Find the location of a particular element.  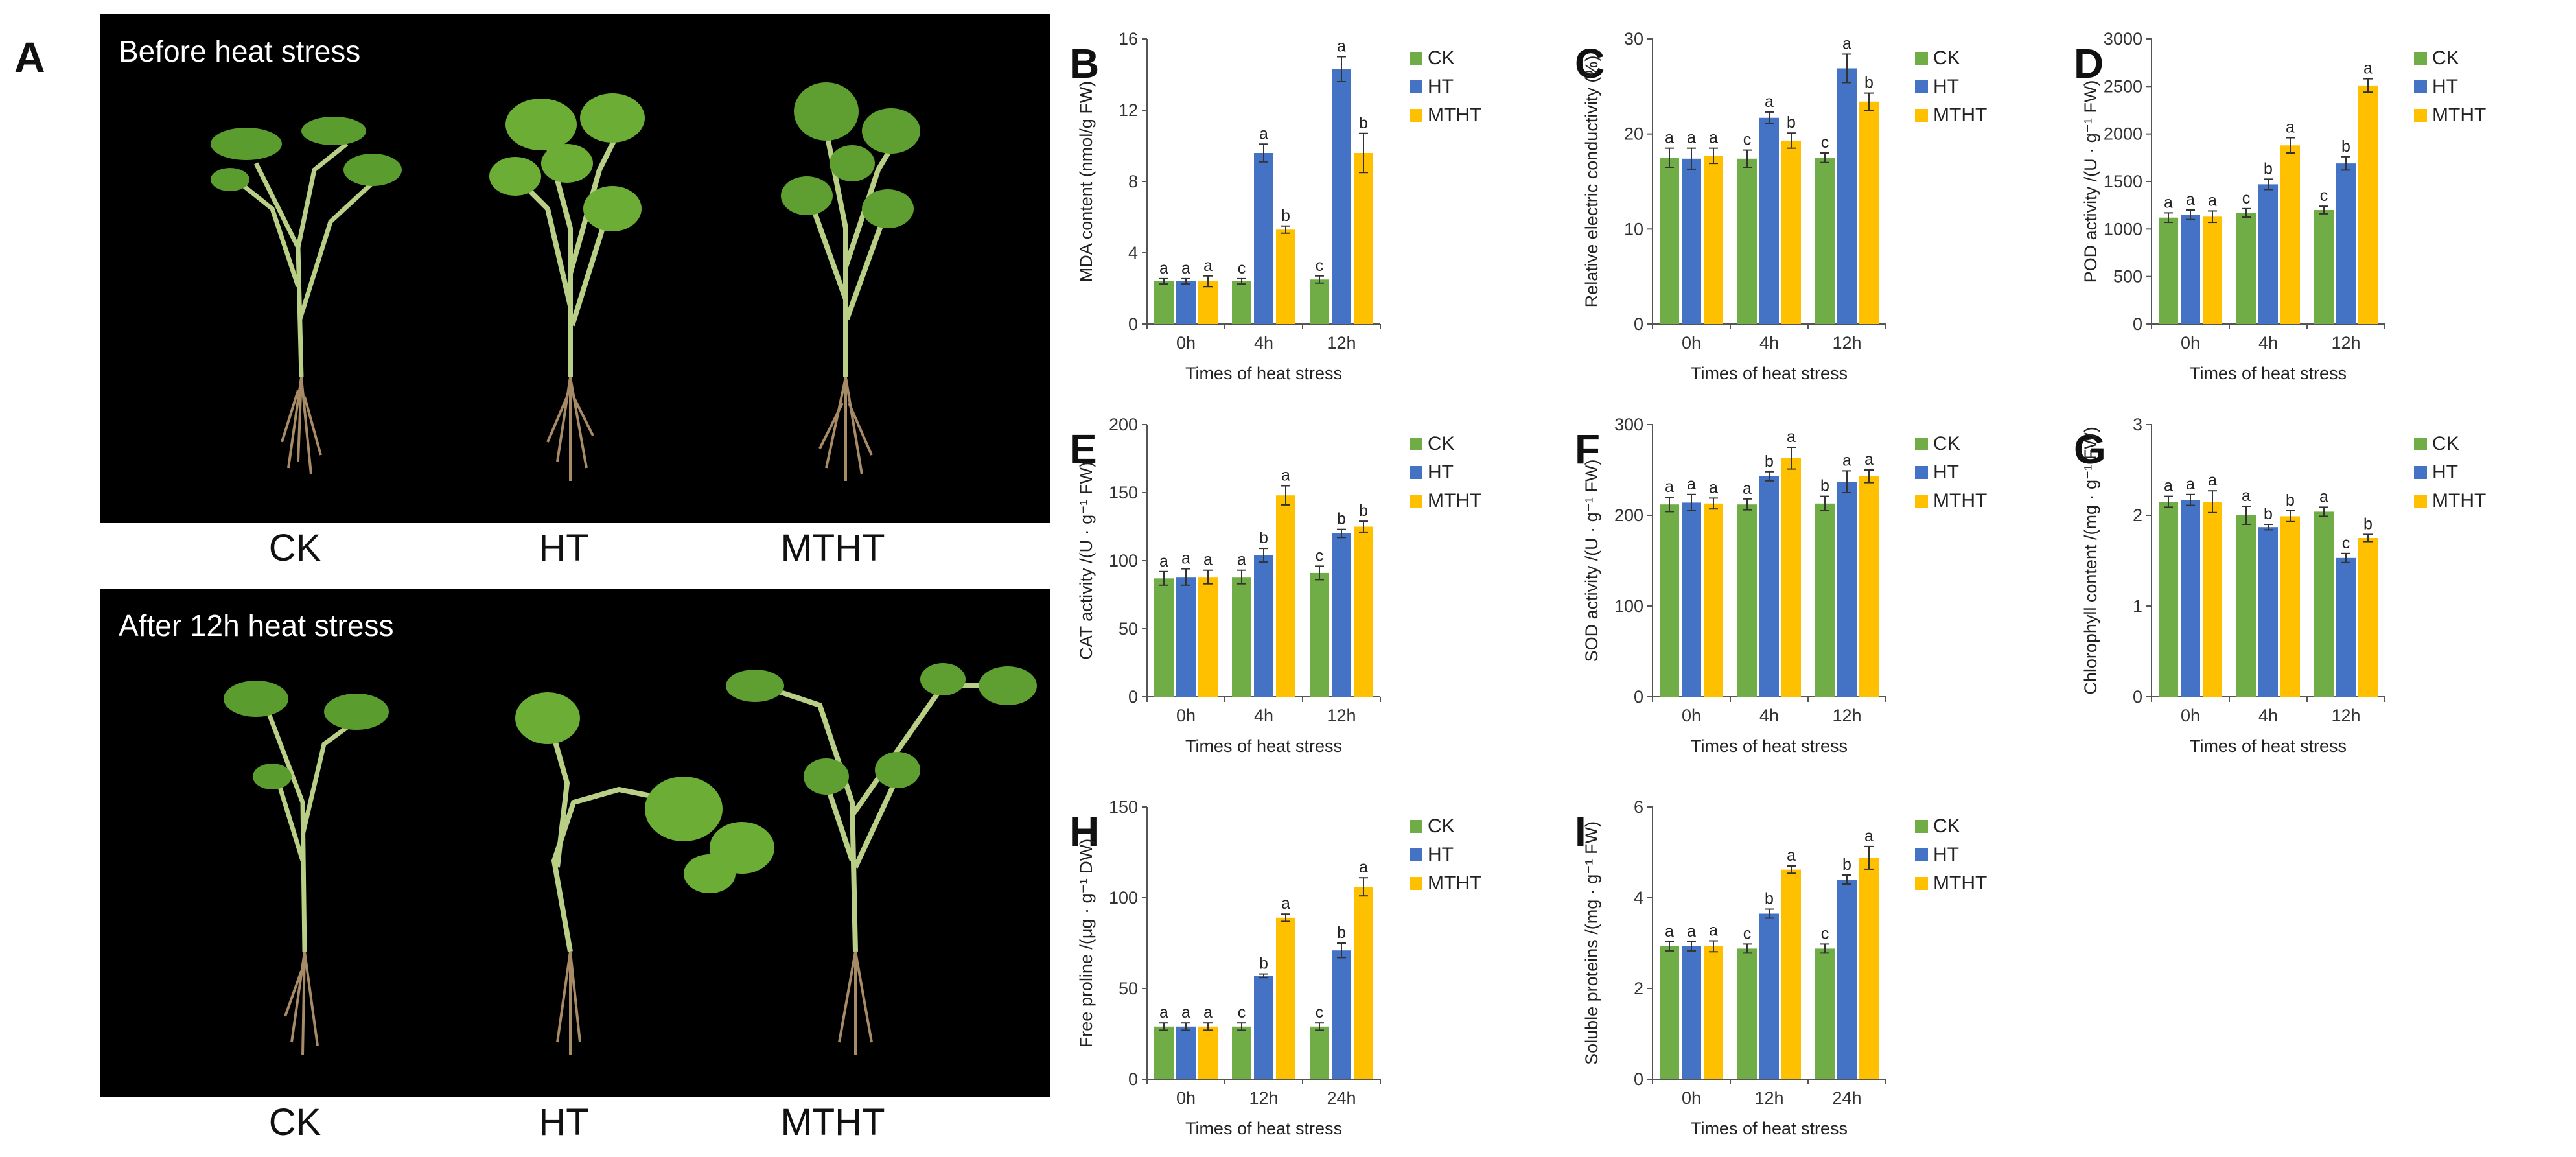

y-tick-label: 30 is located at coordinates (1634, 39).